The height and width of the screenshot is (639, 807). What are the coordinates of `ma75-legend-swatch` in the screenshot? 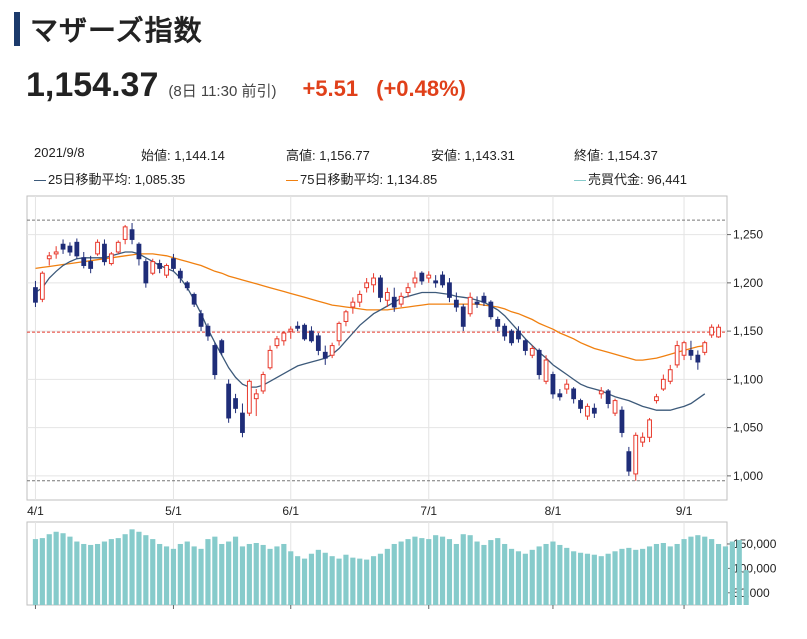 It's located at (292, 181).